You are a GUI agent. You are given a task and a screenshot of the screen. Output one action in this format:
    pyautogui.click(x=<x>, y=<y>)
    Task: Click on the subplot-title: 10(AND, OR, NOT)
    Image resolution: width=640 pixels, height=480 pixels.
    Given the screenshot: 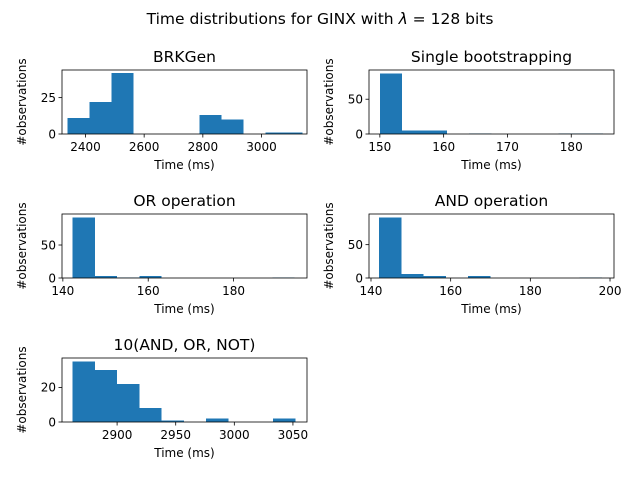 What is the action you would take?
    pyautogui.click(x=185, y=345)
    